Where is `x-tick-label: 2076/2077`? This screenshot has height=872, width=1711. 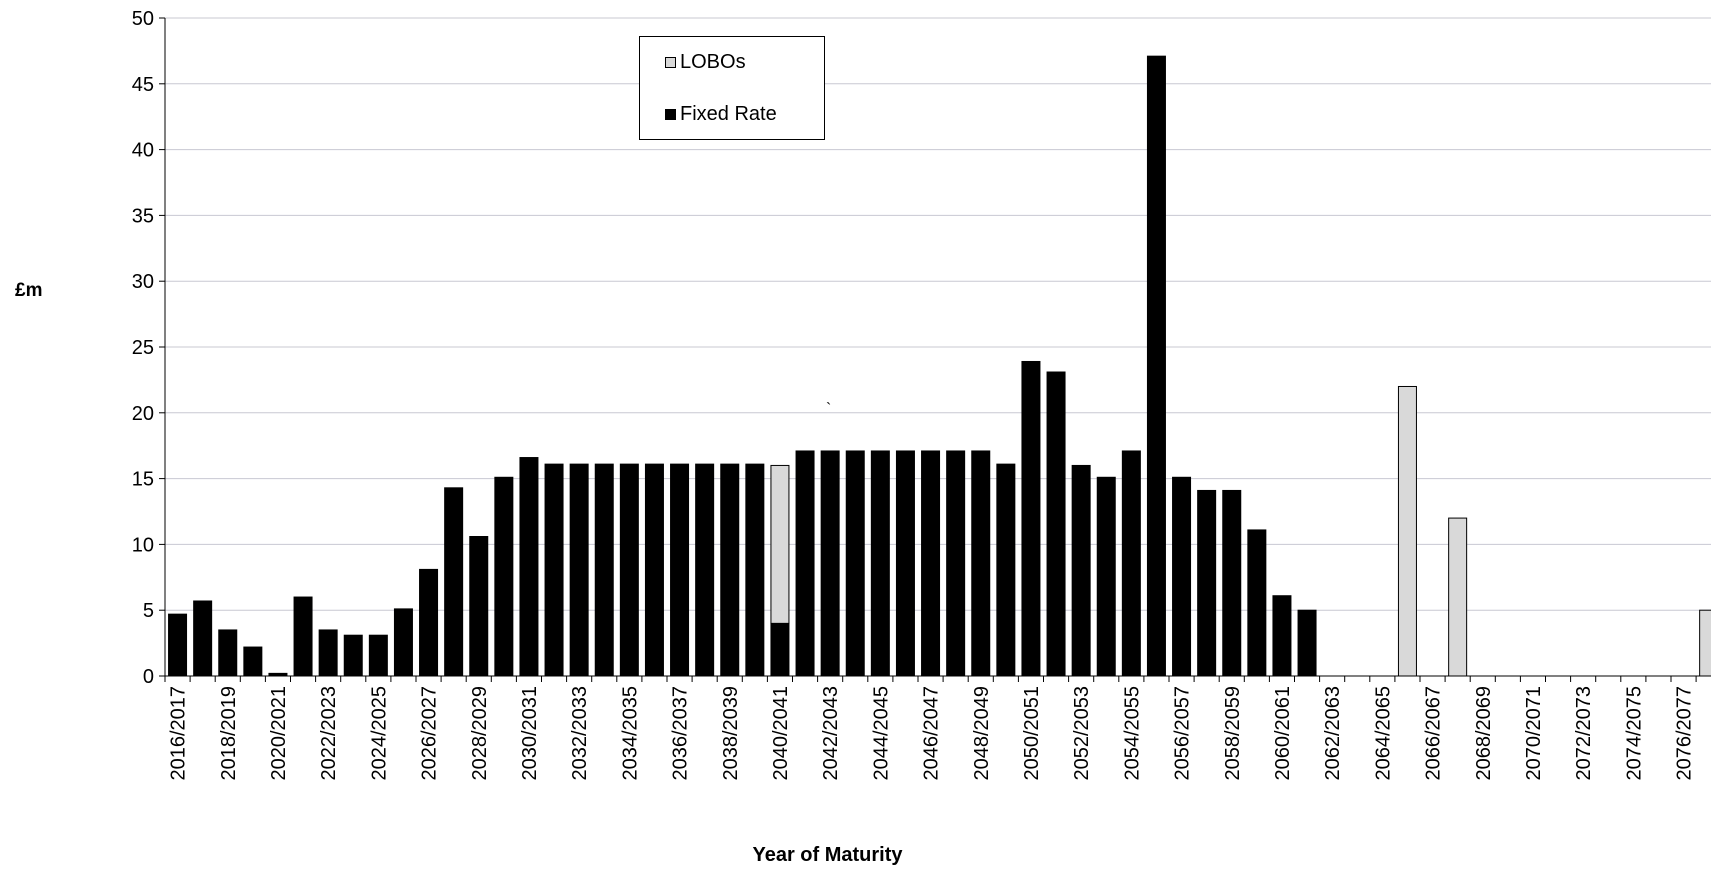
x-tick-label: 2076/2077 is located at coordinates (1685, 733).